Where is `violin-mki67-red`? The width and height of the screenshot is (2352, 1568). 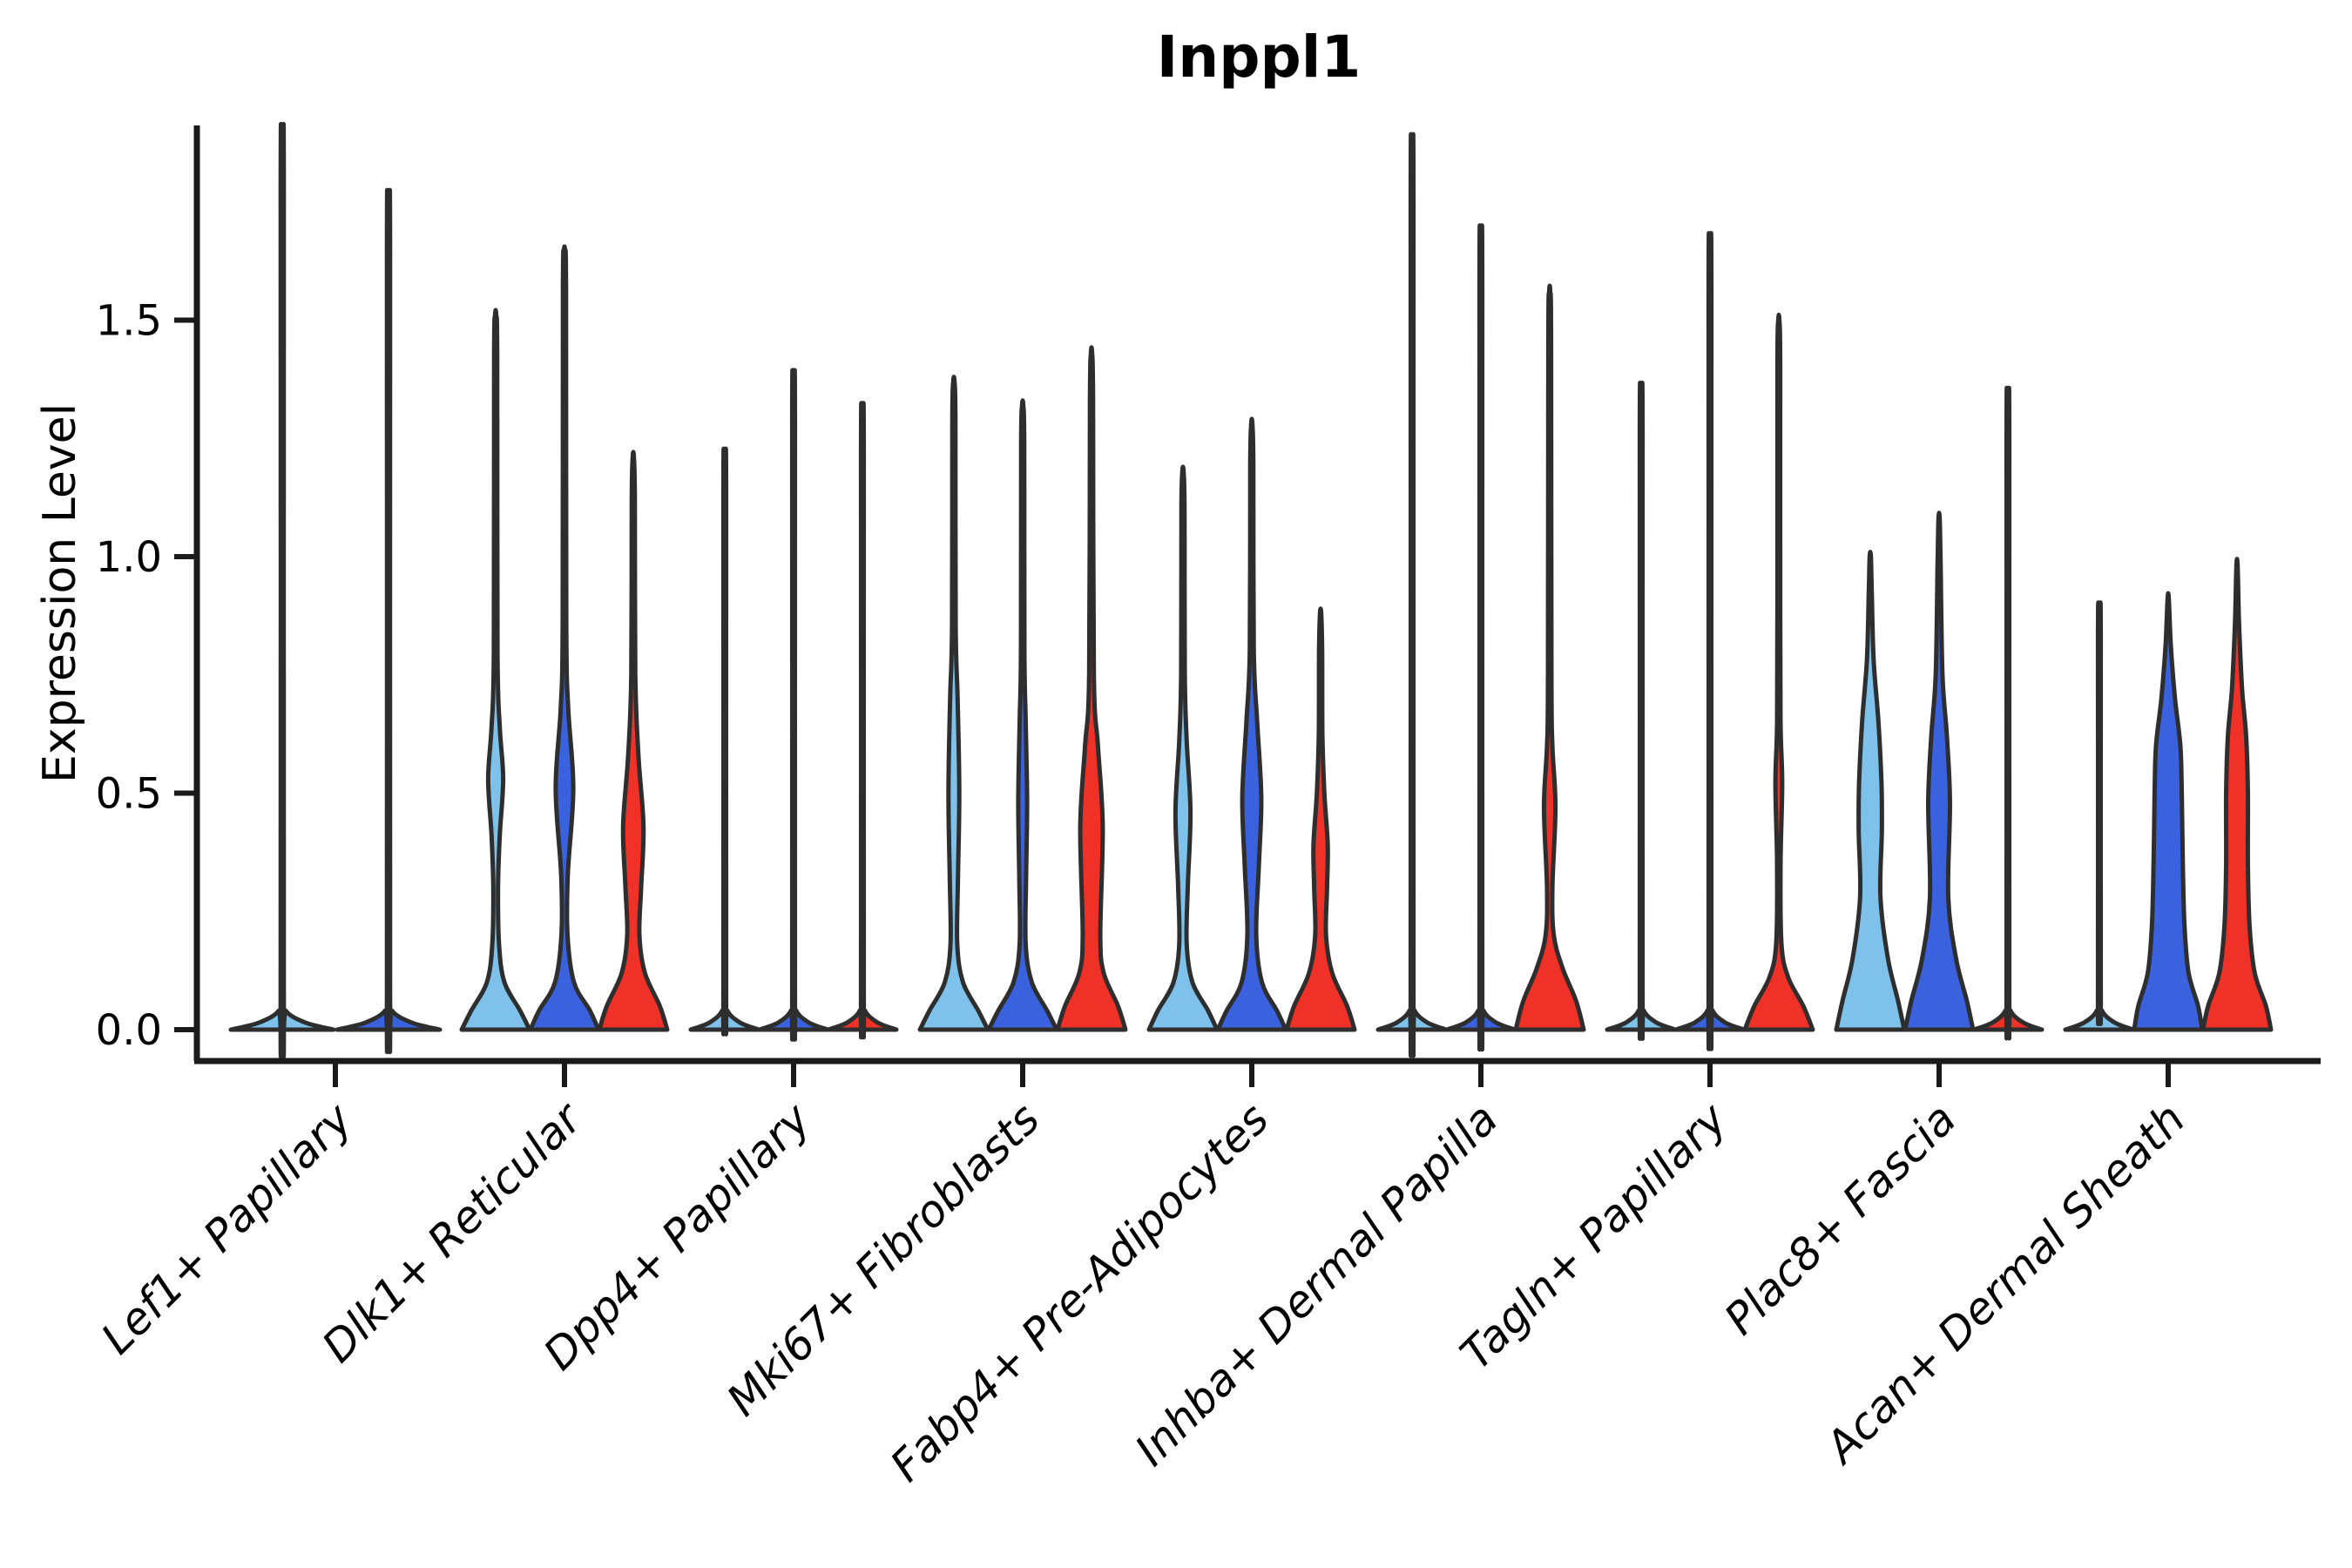 violin-mki67-red is located at coordinates (1091, 688).